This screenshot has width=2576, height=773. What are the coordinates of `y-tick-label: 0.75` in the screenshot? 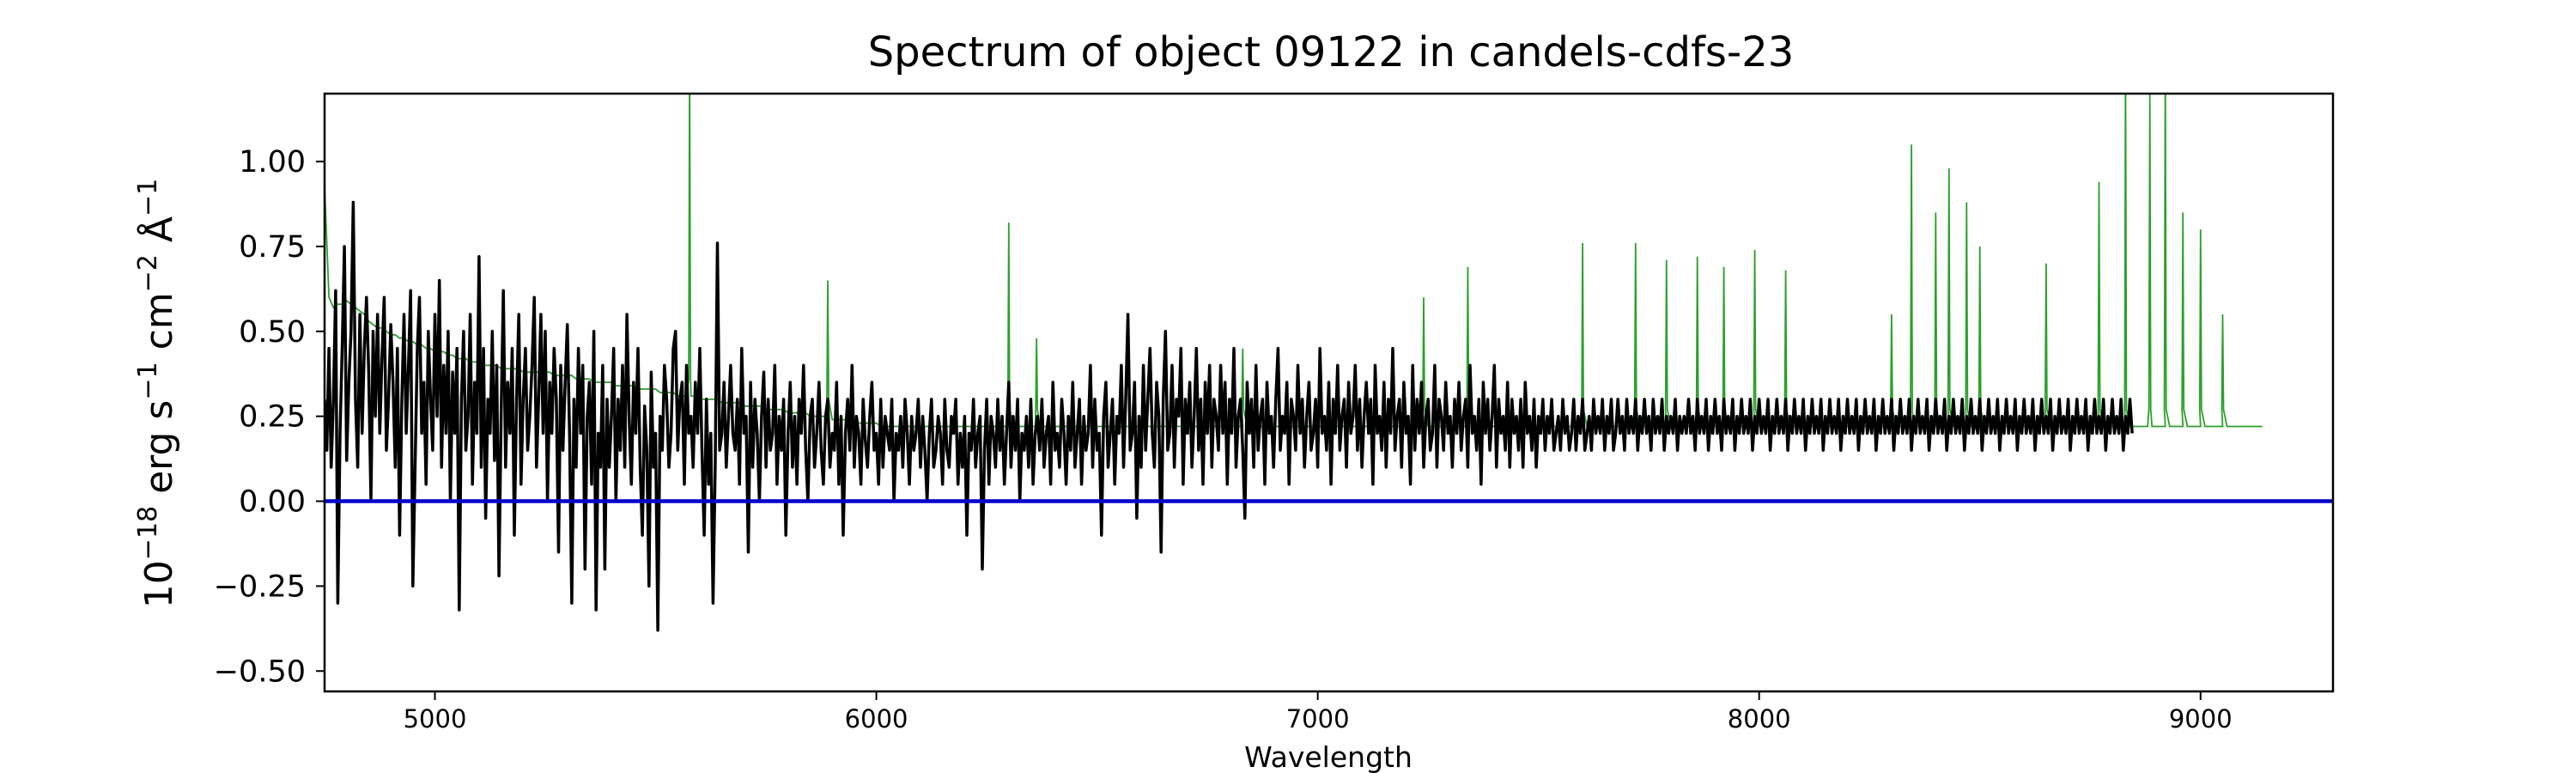 It's located at (272, 248).